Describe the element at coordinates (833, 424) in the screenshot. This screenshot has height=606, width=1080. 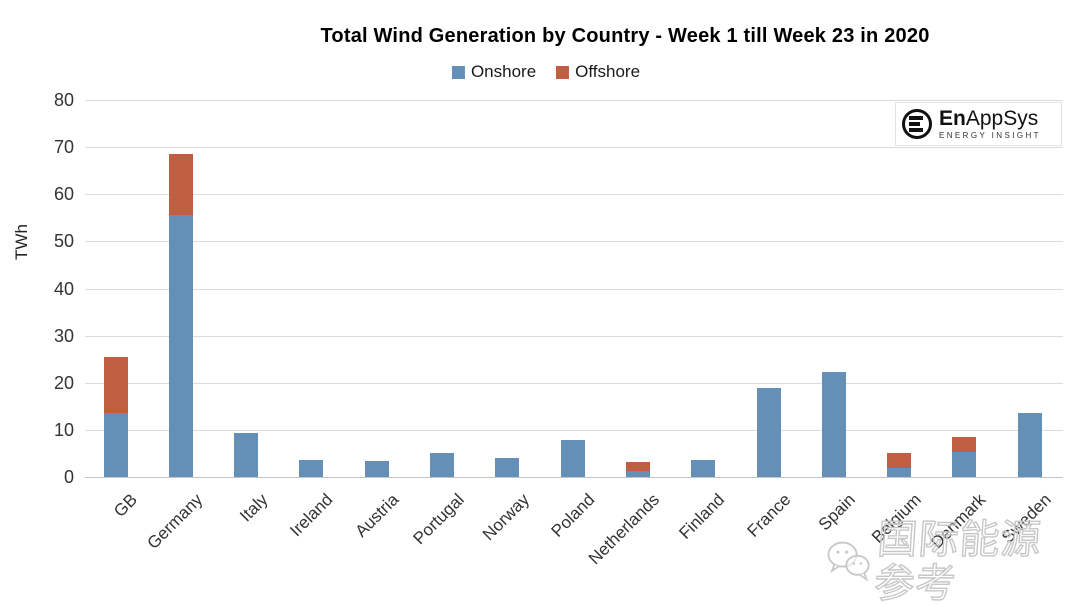
I see `bar-segment-onshore-spain` at that location.